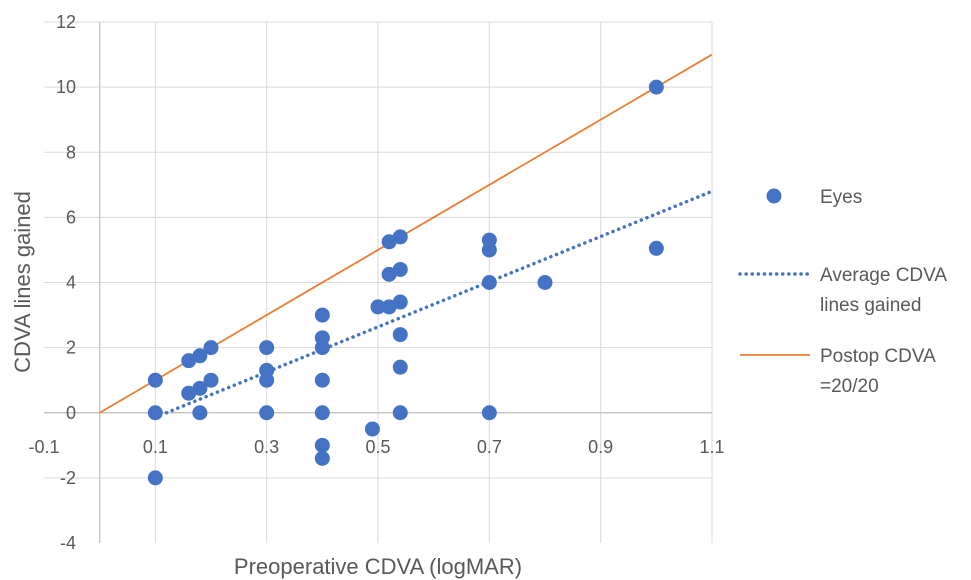 The width and height of the screenshot is (971, 580). Describe the element at coordinates (71, 217) in the screenshot. I see `y-tick-label: 6` at that location.